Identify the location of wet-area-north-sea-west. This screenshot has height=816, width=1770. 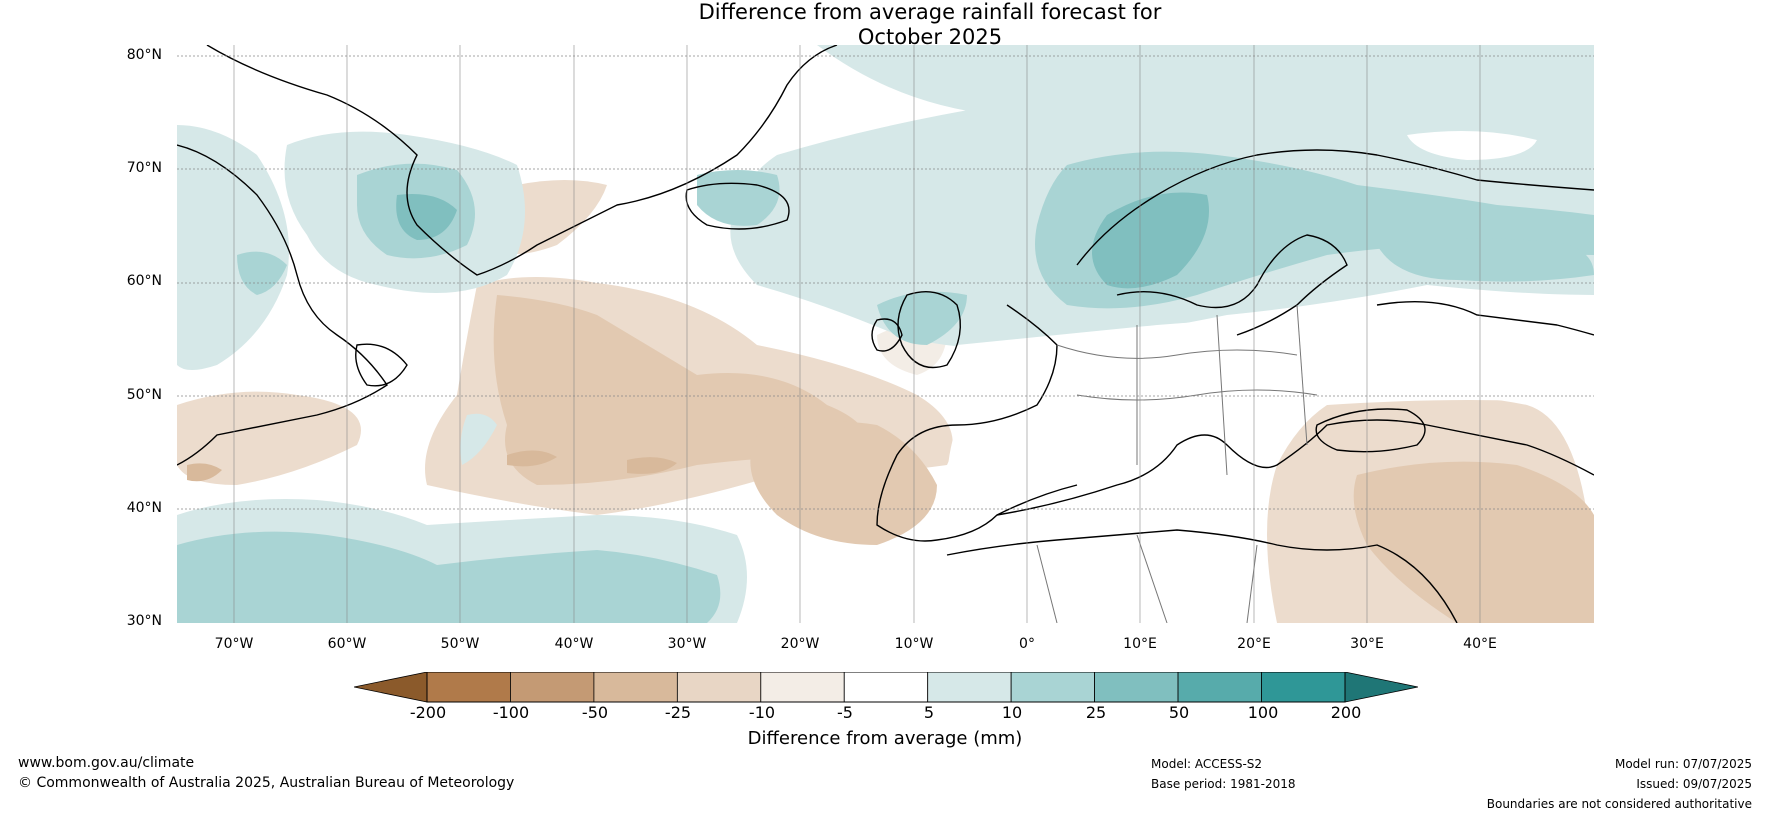
(922, 318).